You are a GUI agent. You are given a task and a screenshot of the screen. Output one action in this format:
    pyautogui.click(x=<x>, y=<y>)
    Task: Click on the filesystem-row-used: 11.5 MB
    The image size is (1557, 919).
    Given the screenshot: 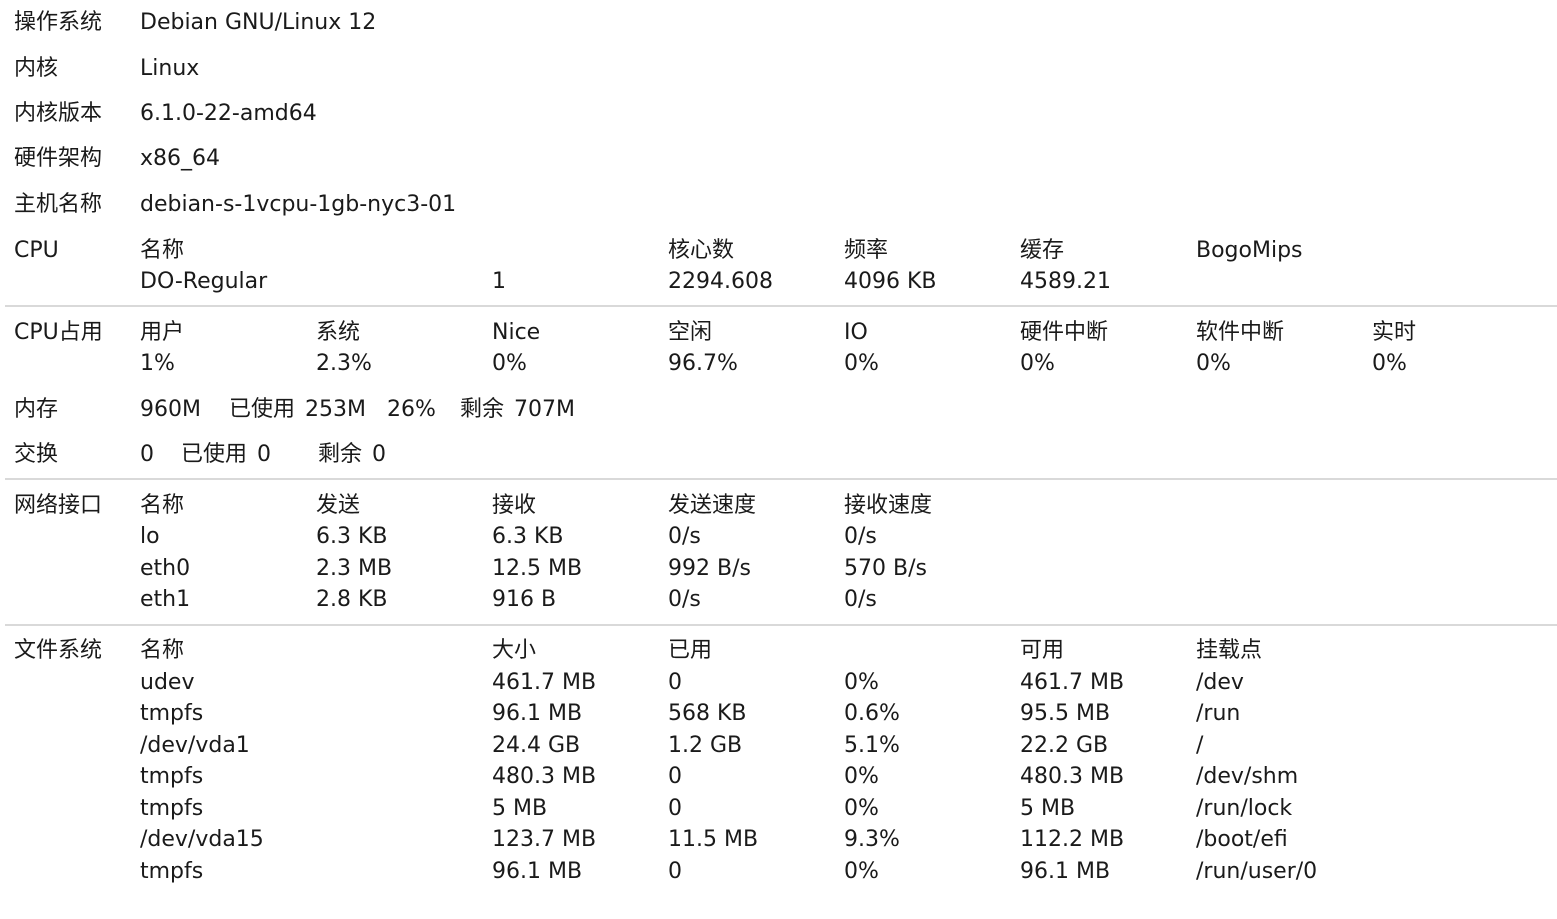 What is the action you would take?
    pyautogui.click(x=713, y=839)
    